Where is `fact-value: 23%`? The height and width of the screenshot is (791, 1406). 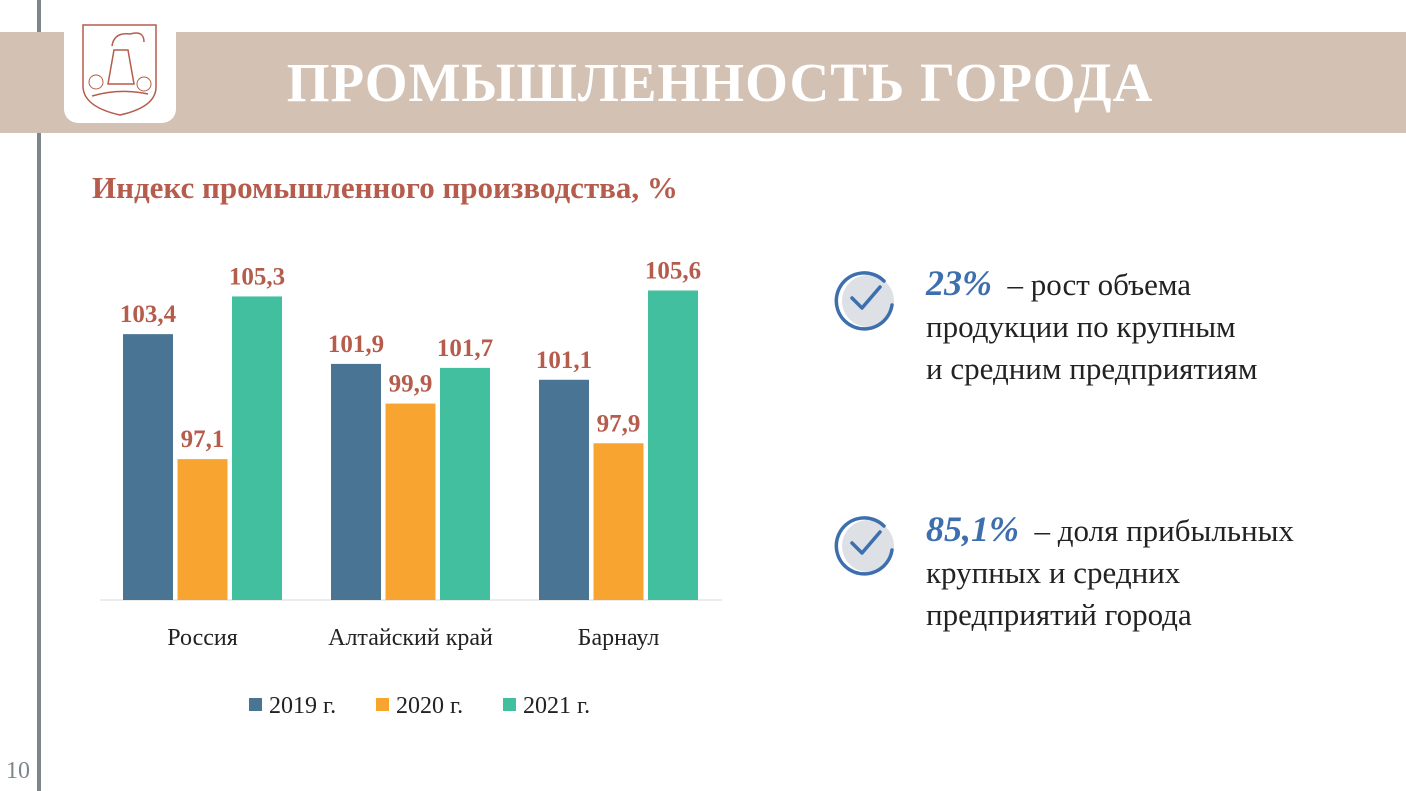 fact-value: 23% is located at coordinates (959, 283).